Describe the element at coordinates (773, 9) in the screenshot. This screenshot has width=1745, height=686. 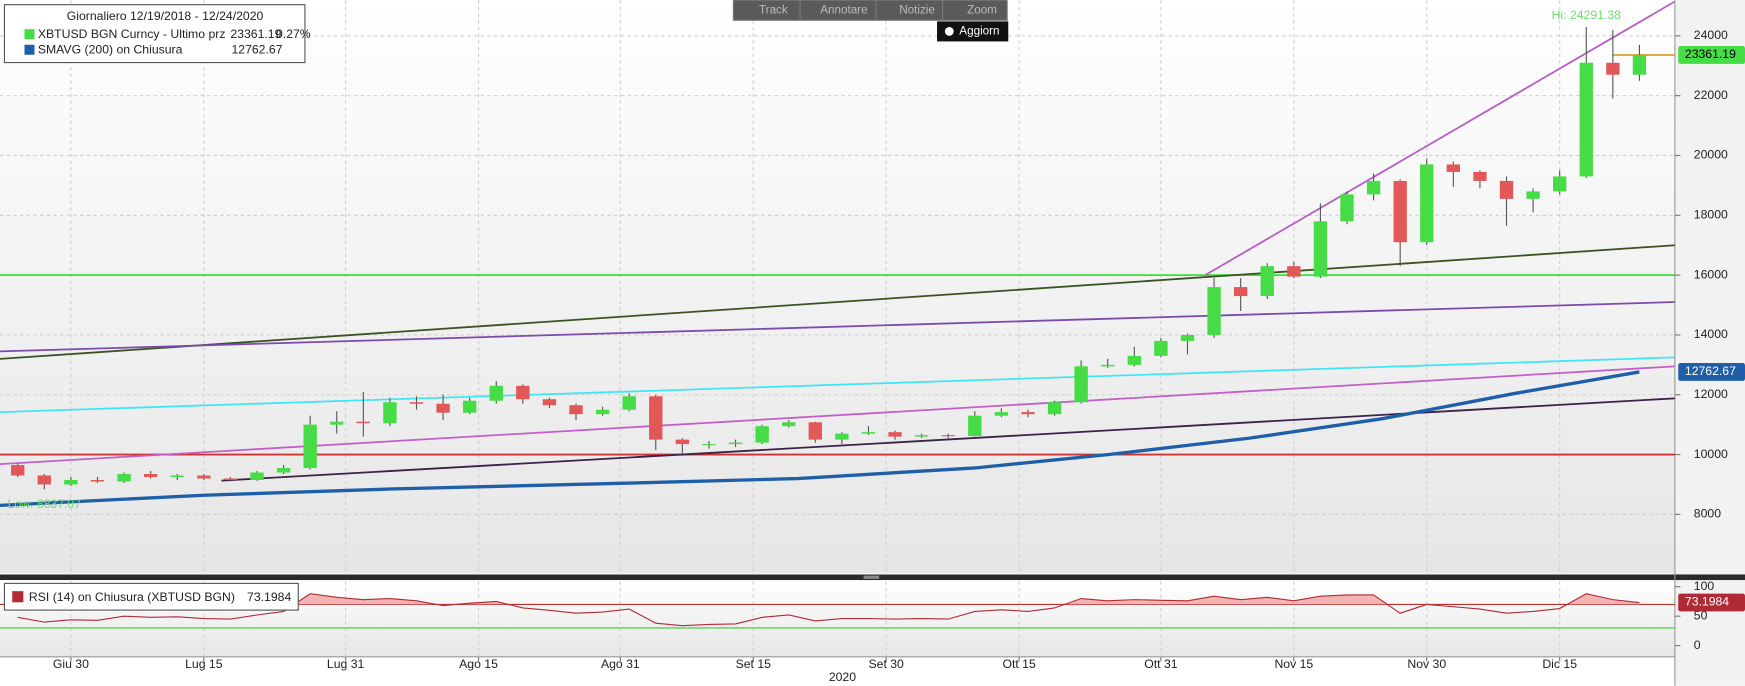
I see `track-label: Track` at that location.